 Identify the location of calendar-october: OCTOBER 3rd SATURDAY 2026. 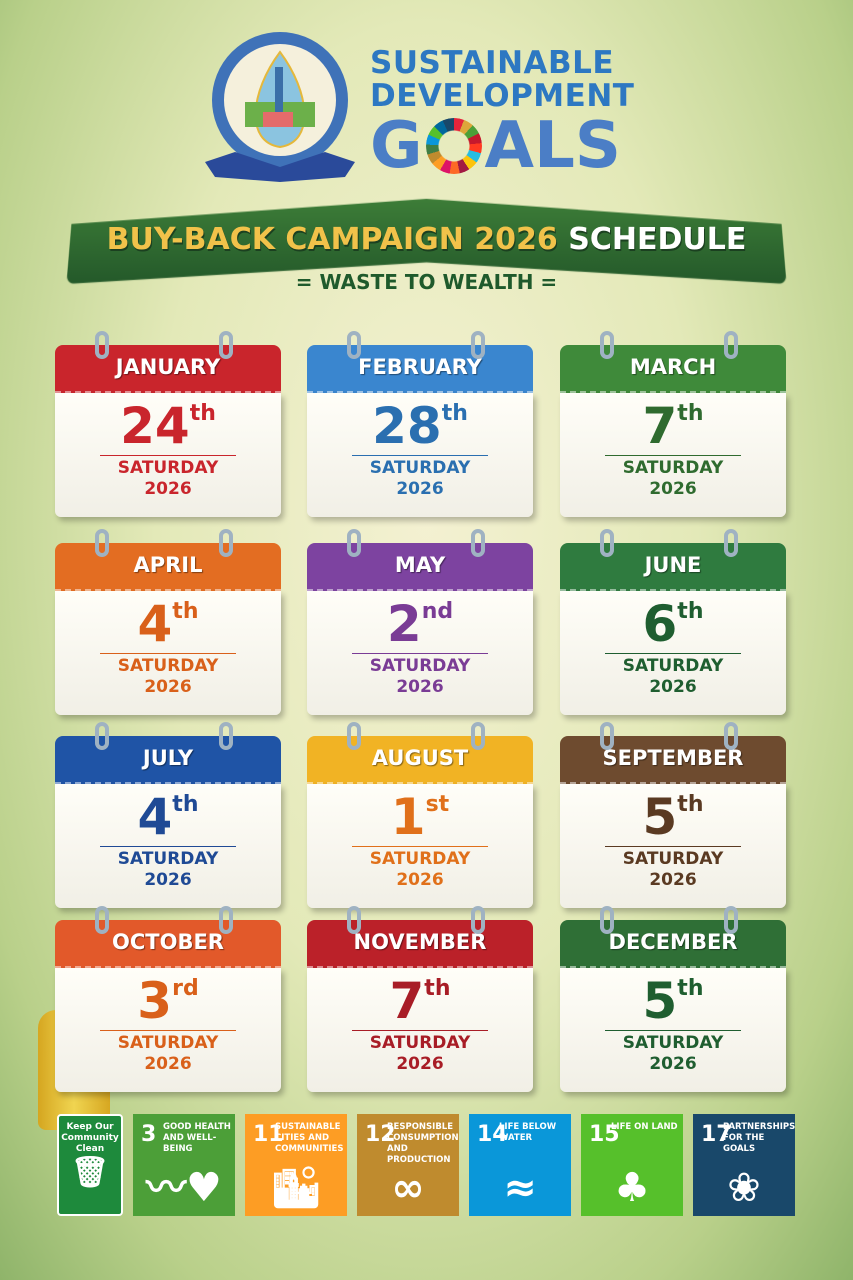
(168, 999).